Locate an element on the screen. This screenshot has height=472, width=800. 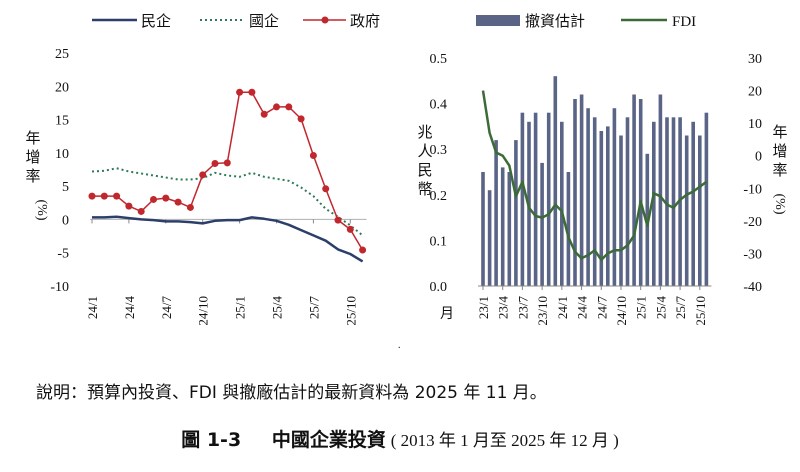
legend-swatch-divestment is located at coordinates (498, 20).